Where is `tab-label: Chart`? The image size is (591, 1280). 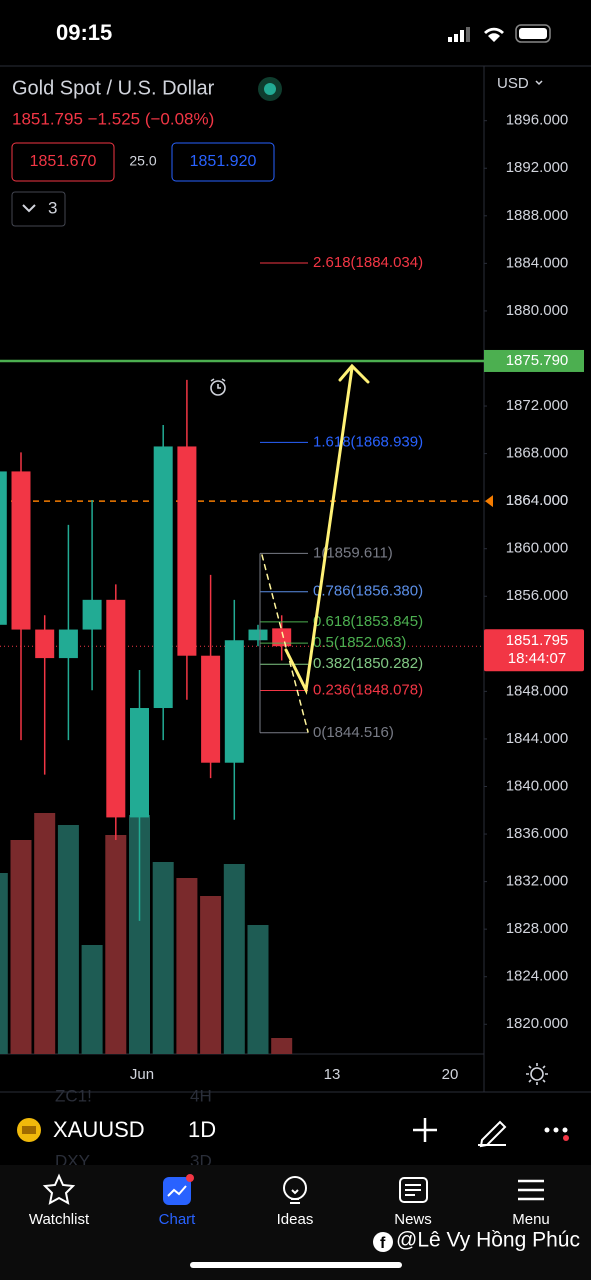
tab-label: Chart is located at coordinates (178, 1219).